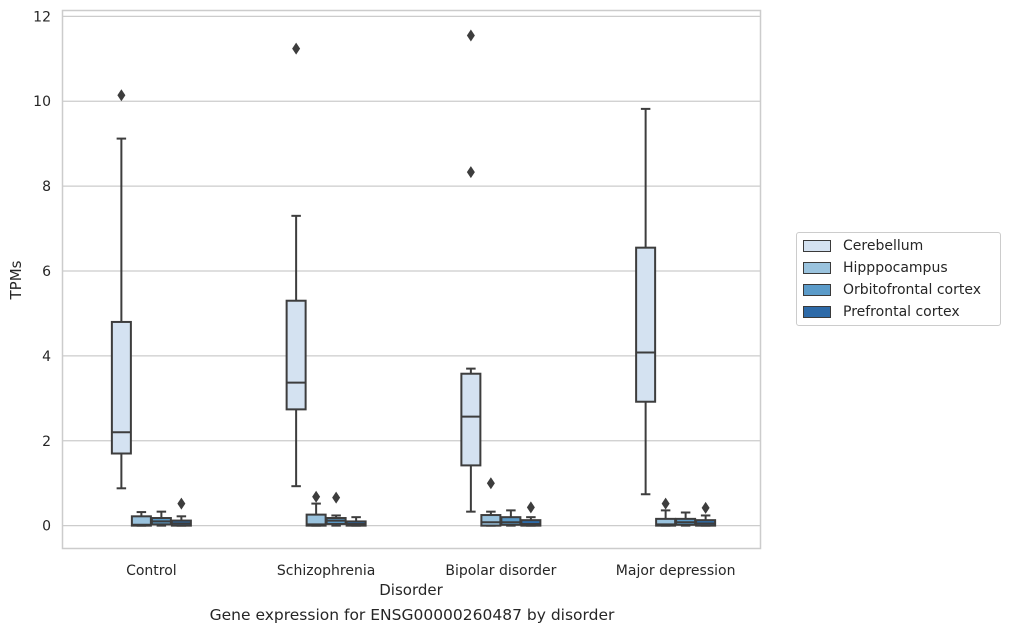  Describe the element at coordinates (912, 290) in the screenshot. I see `legend-label: Orbitofrontal cortex` at that location.